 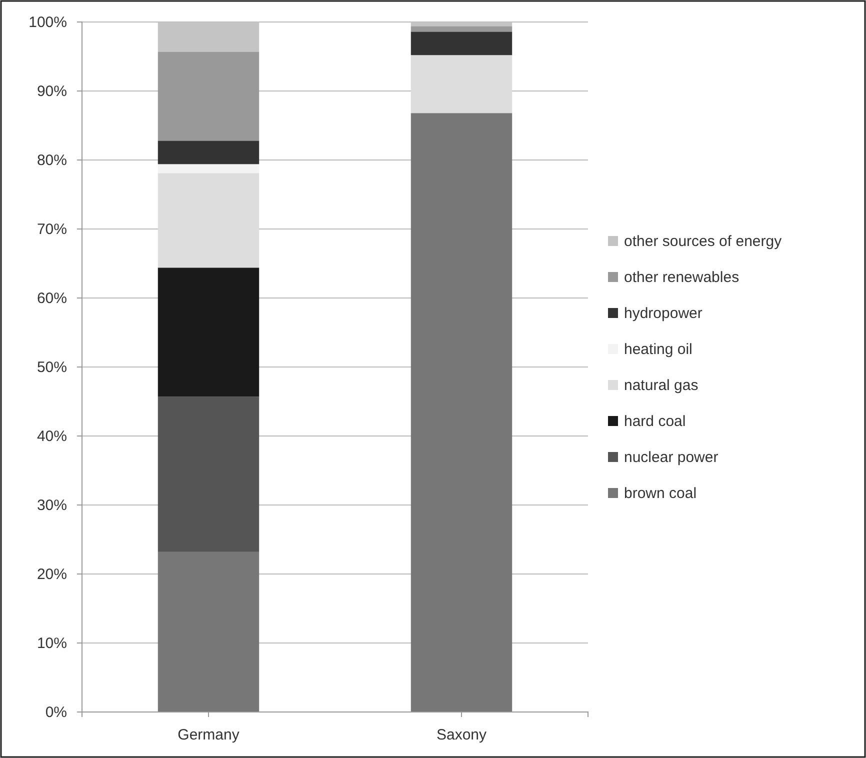 What do you see at coordinates (51, 160) in the screenshot?
I see `y-tick-label: 80%` at bounding box center [51, 160].